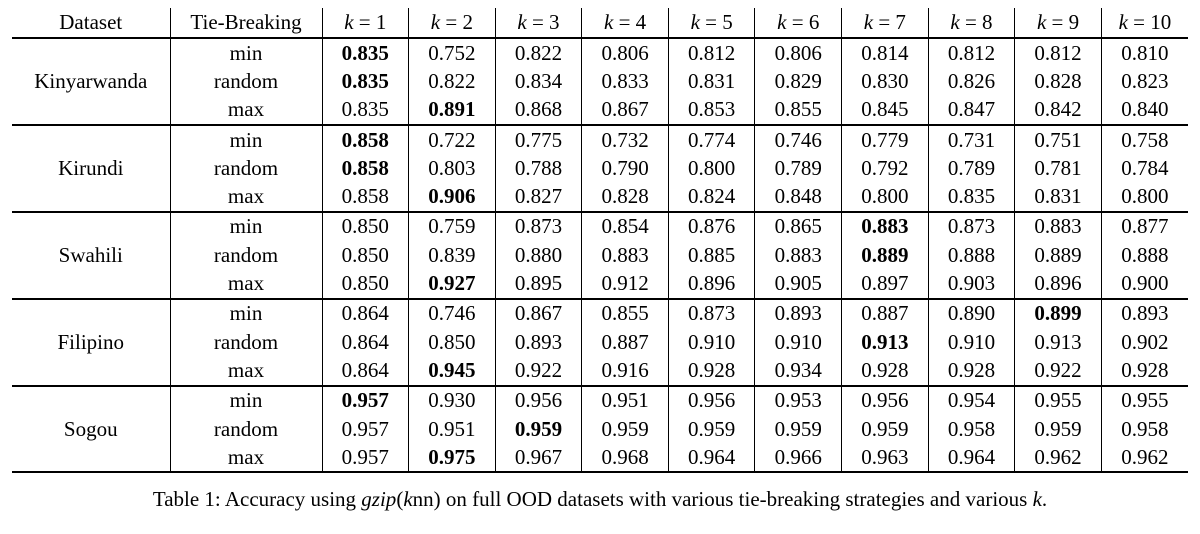  What do you see at coordinates (452, 197) in the screenshot?
I see `value-cell: 0.906` at bounding box center [452, 197].